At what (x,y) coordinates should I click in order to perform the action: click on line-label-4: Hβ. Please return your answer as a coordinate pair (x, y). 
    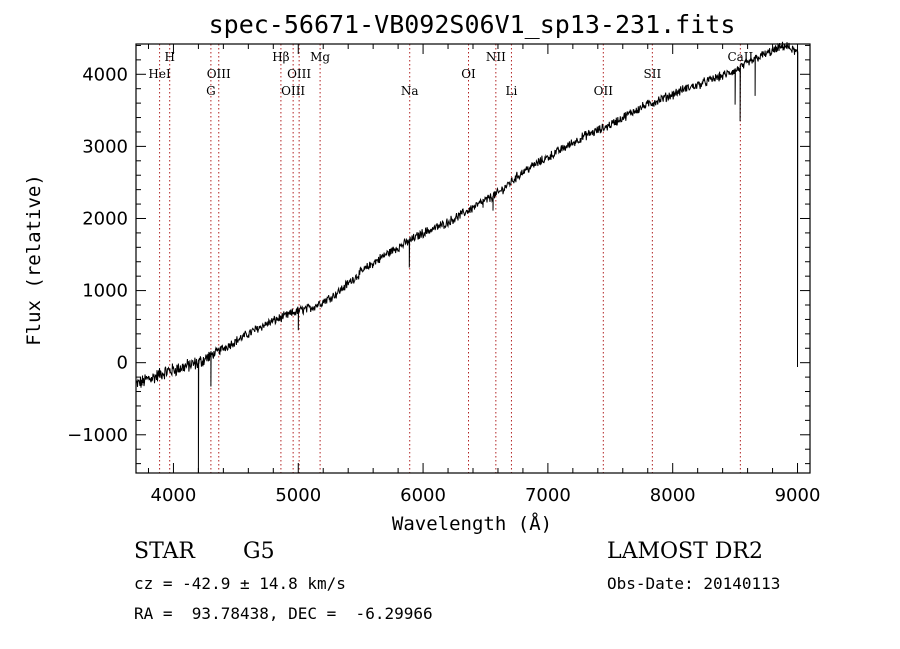
    Looking at the image, I should click on (280, 57).